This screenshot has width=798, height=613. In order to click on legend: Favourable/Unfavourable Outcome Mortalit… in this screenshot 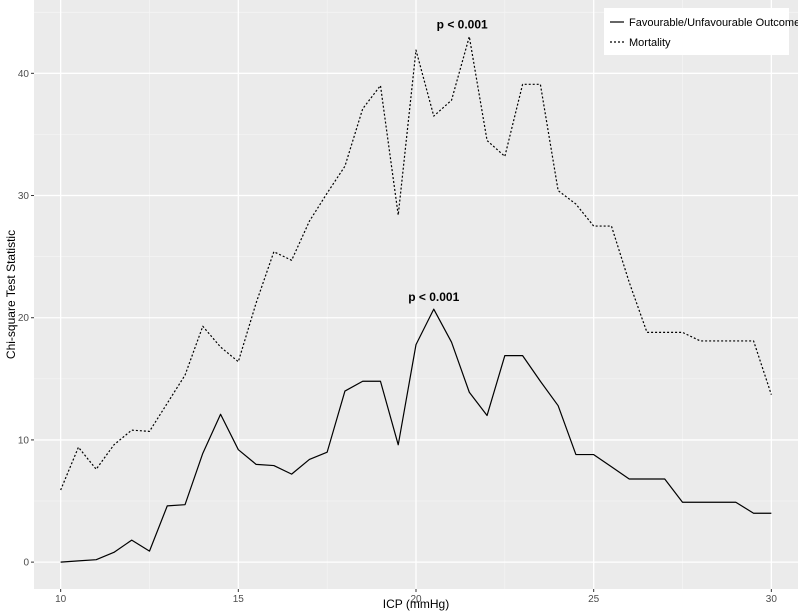, I will do `click(701, 31)`.